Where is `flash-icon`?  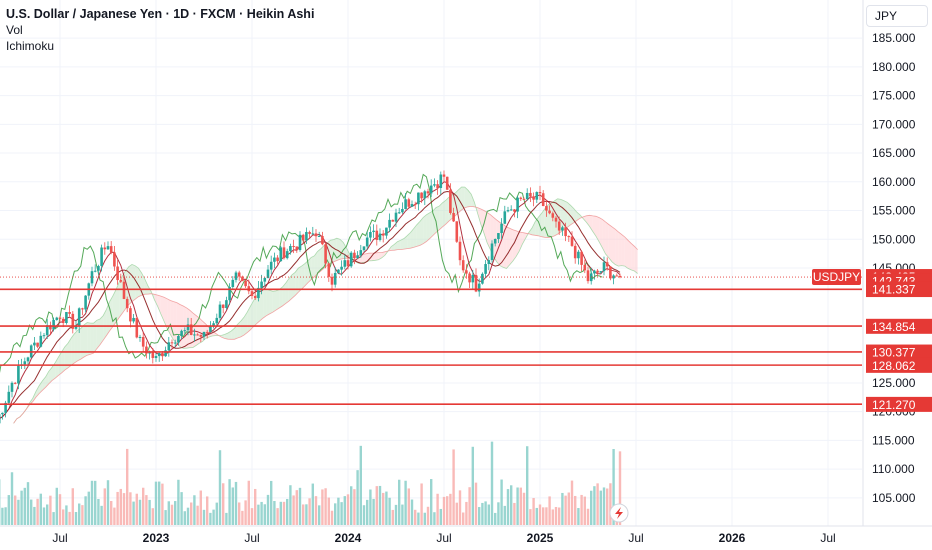 flash-icon is located at coordinates (619, 513).